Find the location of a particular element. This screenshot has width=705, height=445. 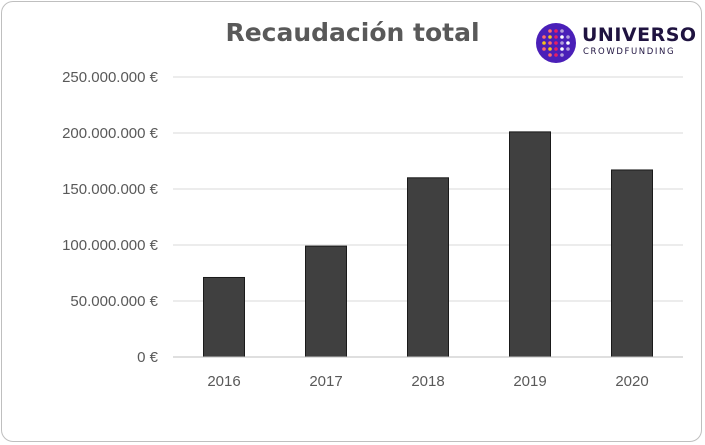

bar-2019 is located at coordinates (530, 244).